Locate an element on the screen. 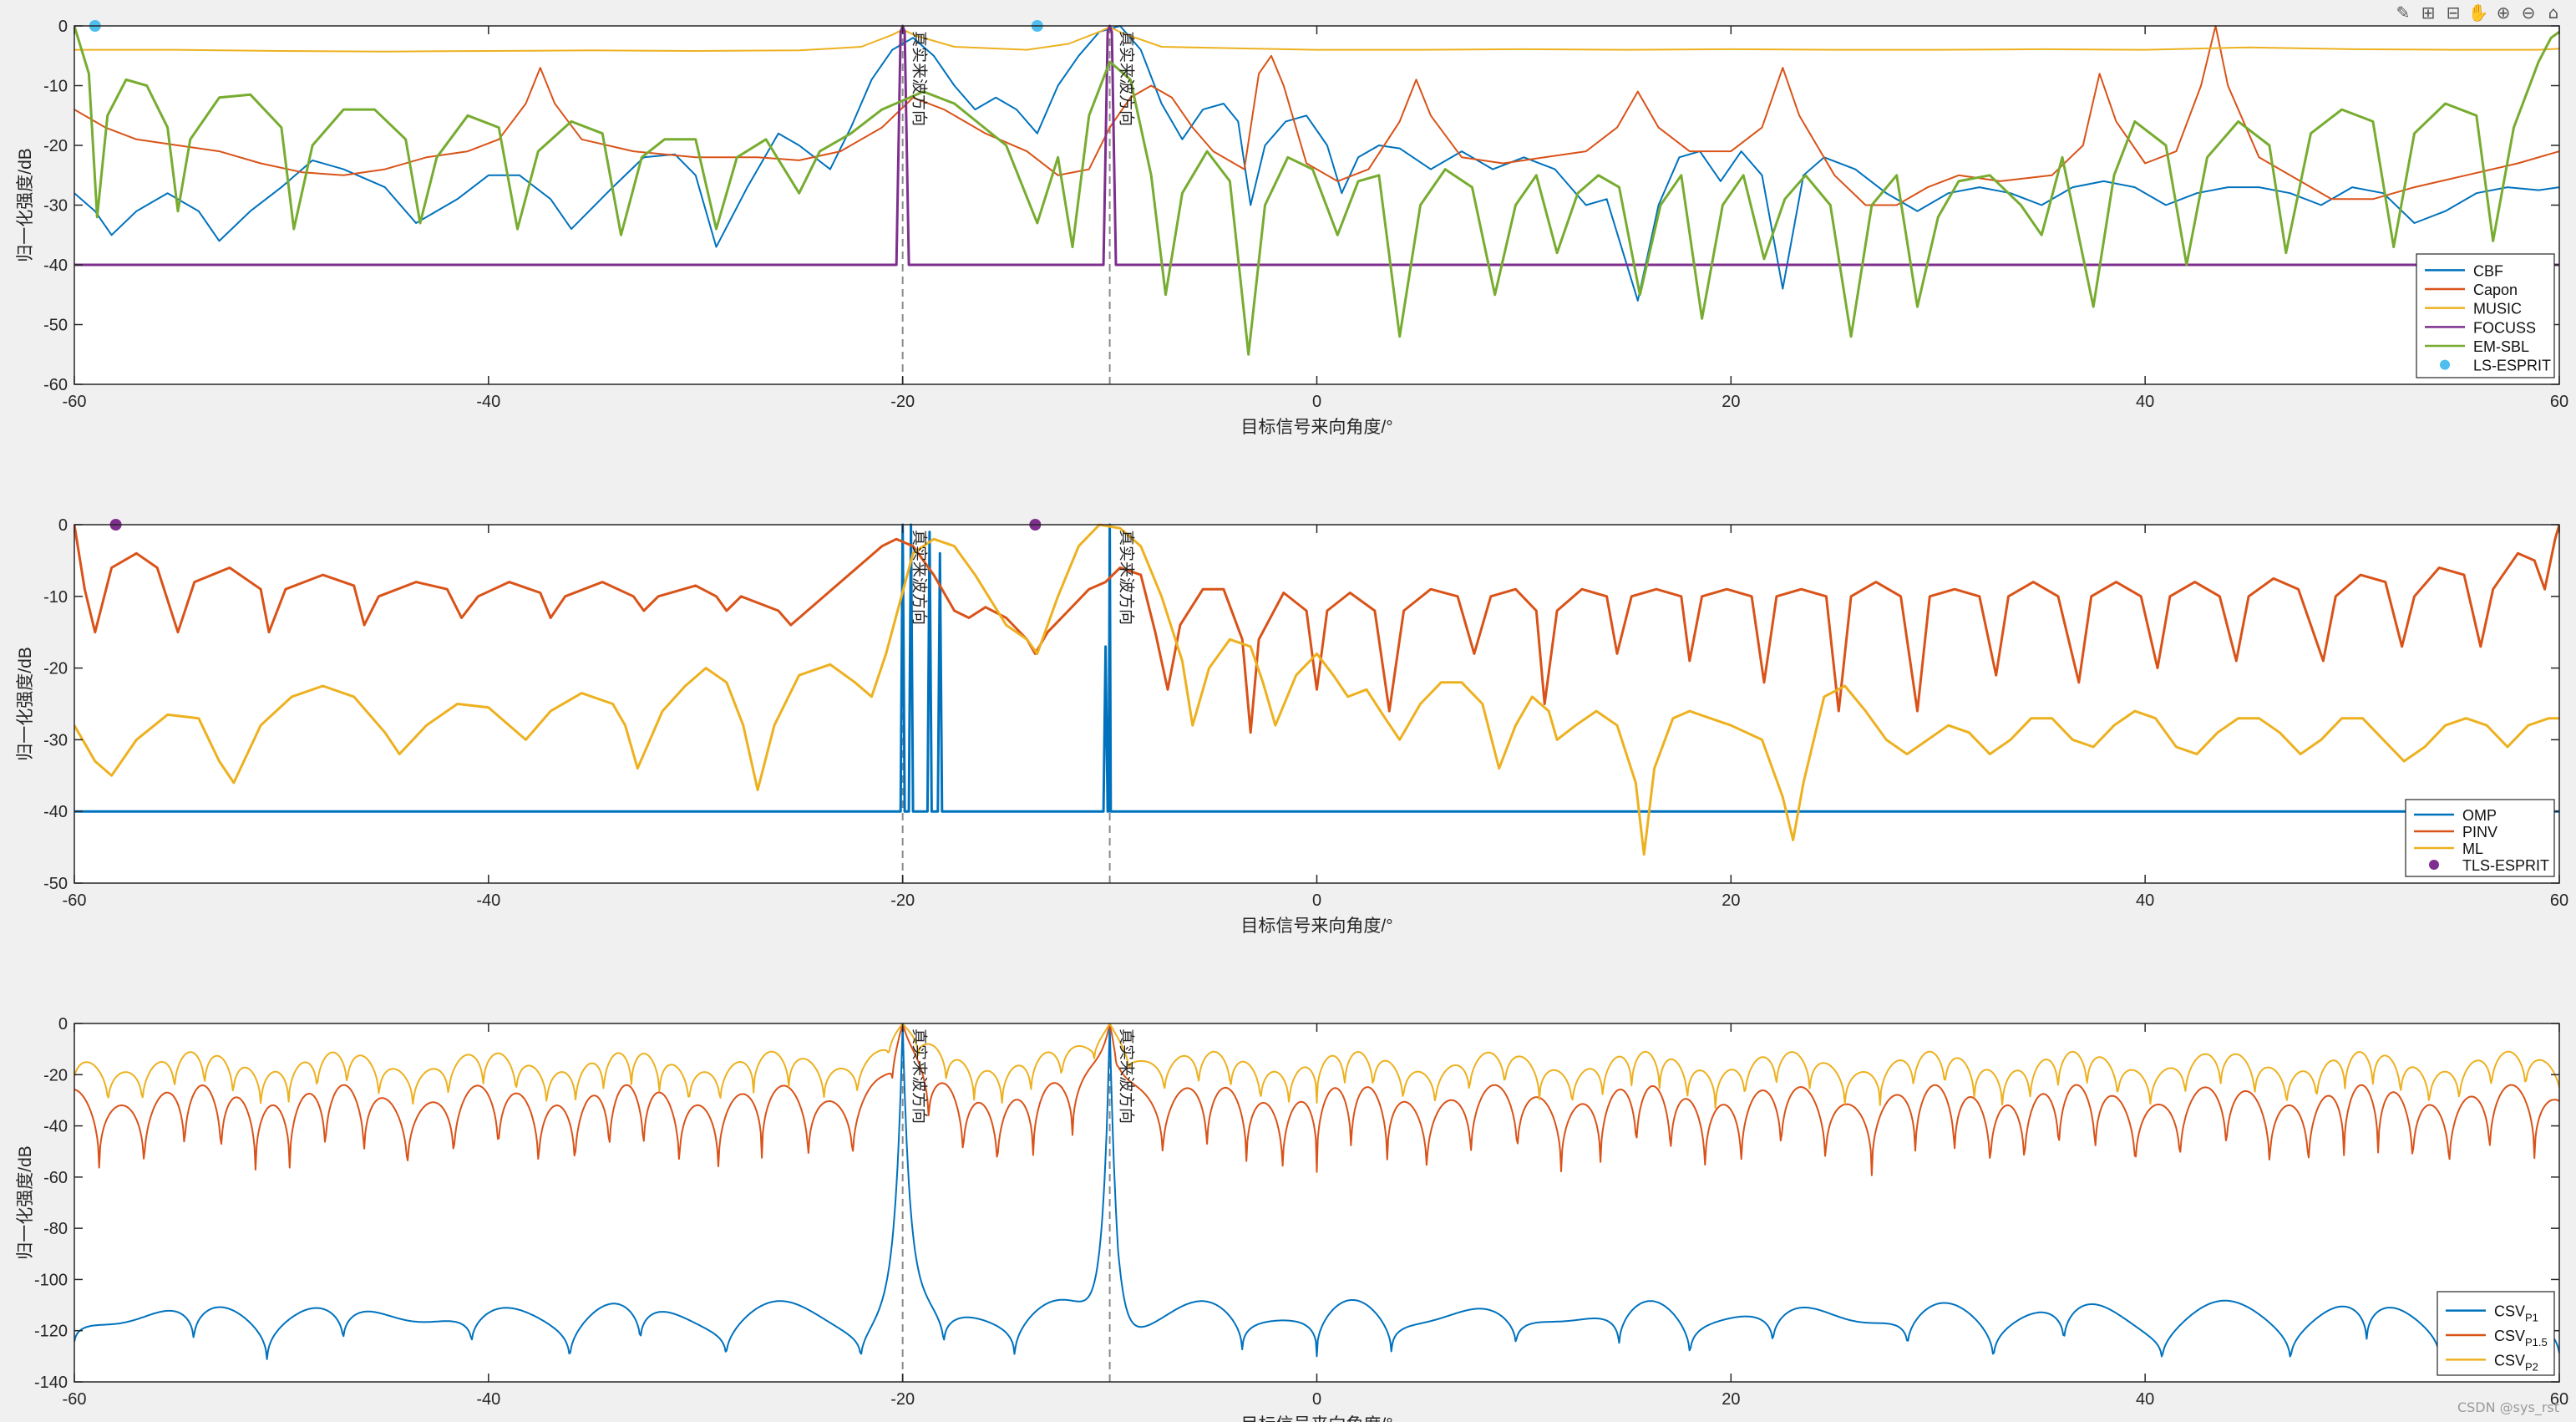 The width and height of the screenshot is (2576, 1422). legend-entry-subscript: P2 is located at coordinates (2531, 1366).